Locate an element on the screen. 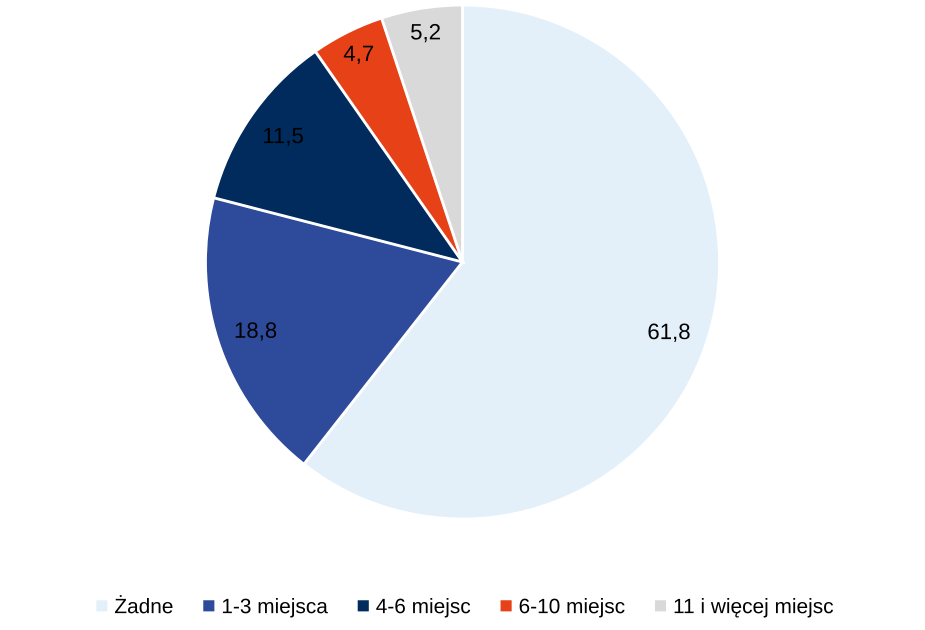 This screenshot has height=630, width=925. legend-label: 6-10 miejsc is located at coordinates (572, 608).